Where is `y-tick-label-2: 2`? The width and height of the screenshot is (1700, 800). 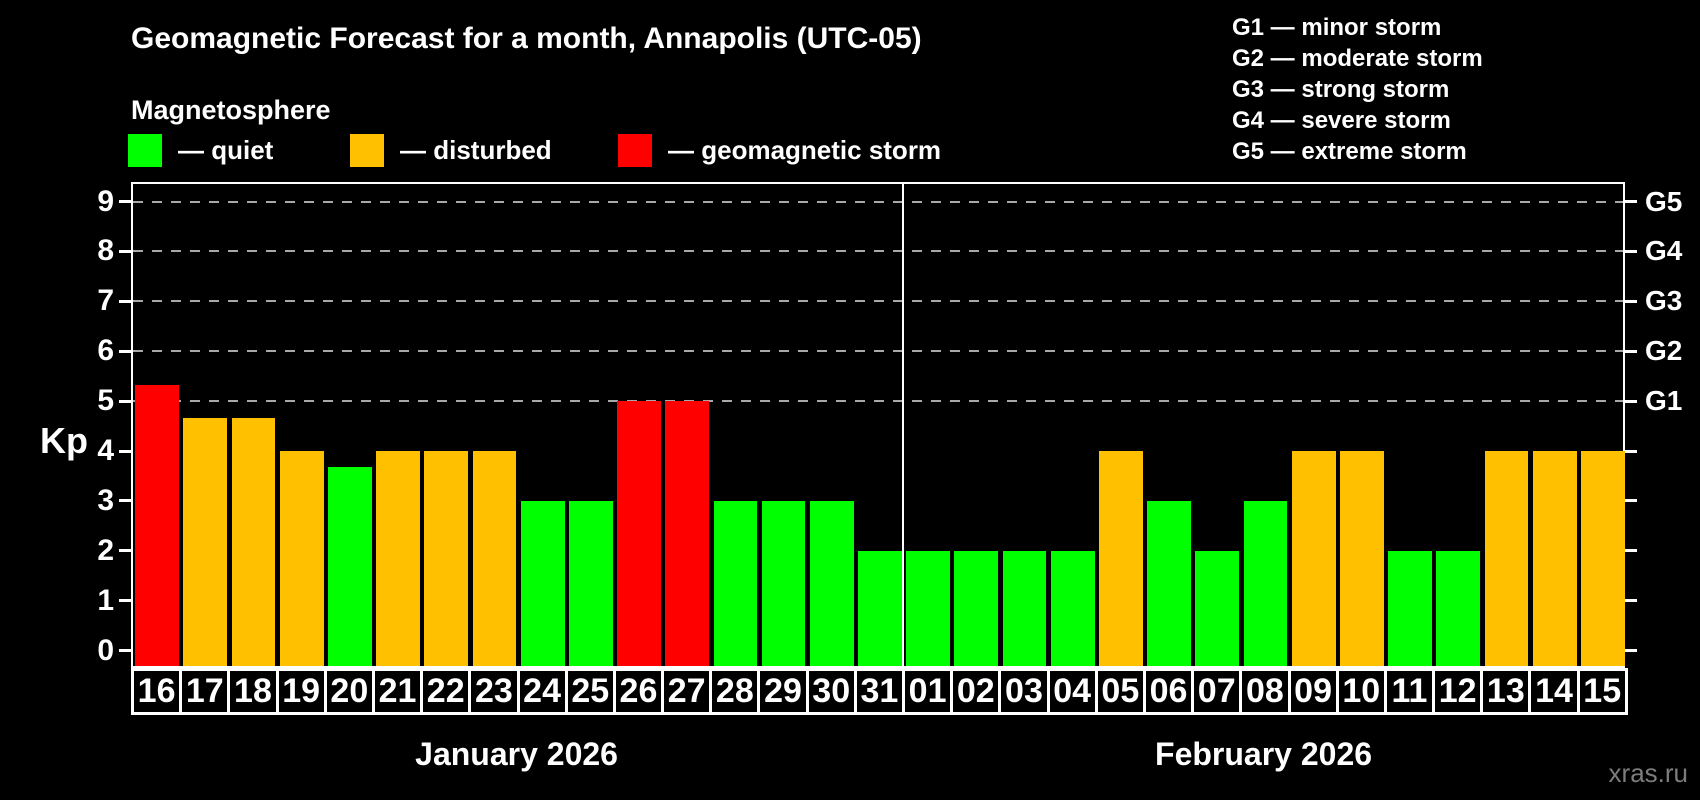
y-tick-label-2: 2 is located at coordinates (105, 550).